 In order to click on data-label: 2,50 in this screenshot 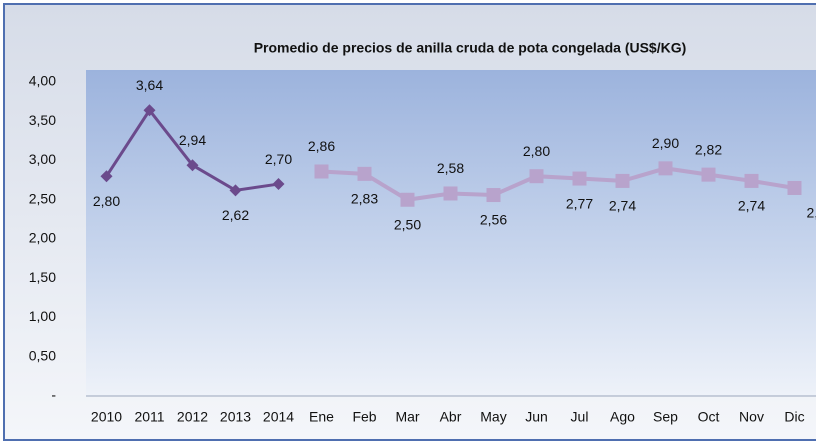, I will do `click(407, 224)`.